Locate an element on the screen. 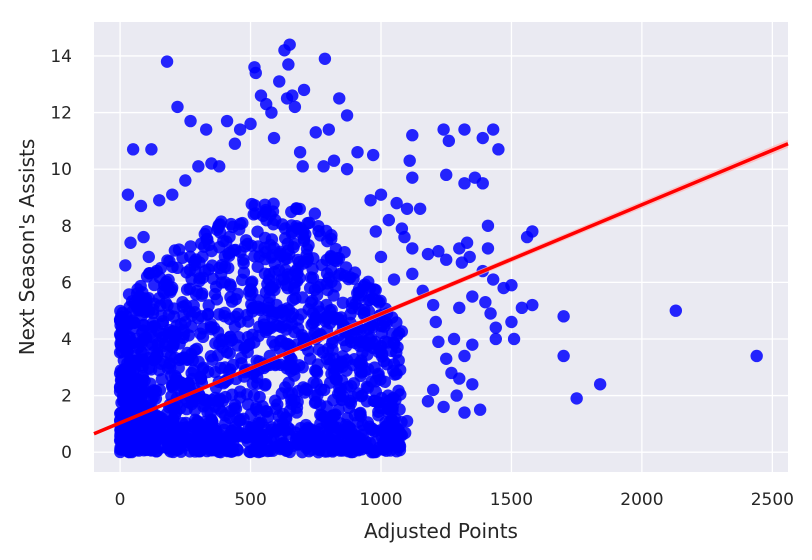  x-tick-label: 500 is located at coordinates (250, 500).